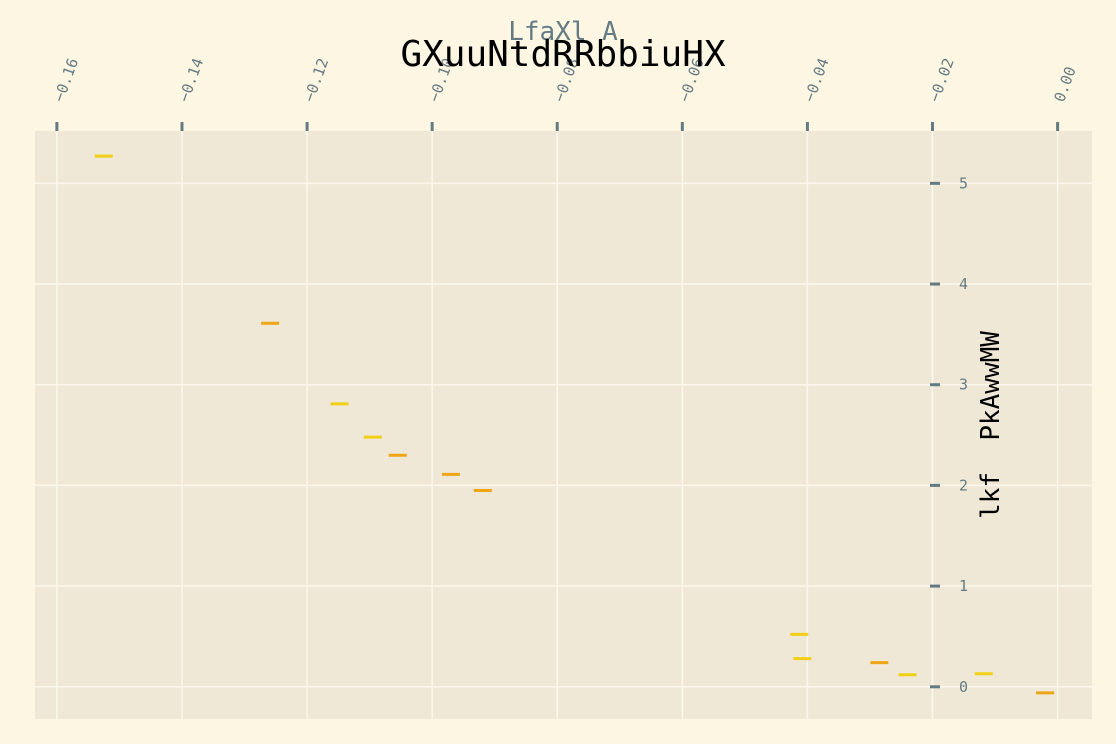 This screenshot has height=744, width=1116. What do you see at coordinates (816, 80) in the screenshot?
I see `x-tick-label: −0.04` at bounding box center [816, 80].